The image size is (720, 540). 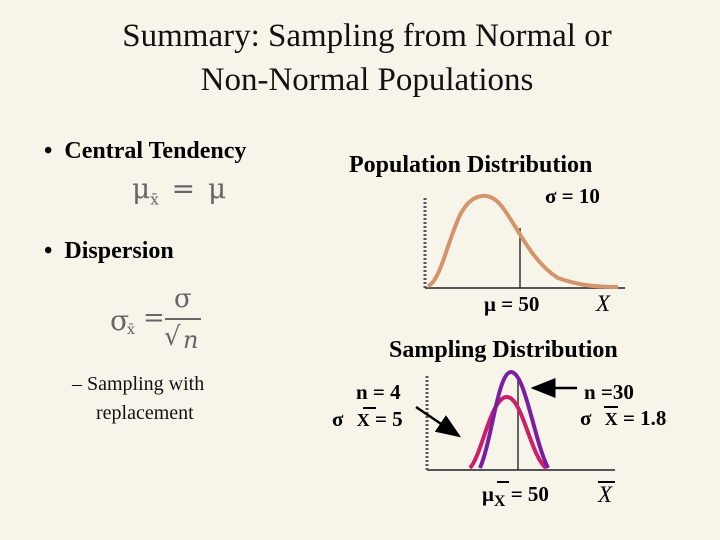 What do you see at coordinates (603, 303) in the screenshot?
I see `population-x-label: X` at bounding box center [603, 303].